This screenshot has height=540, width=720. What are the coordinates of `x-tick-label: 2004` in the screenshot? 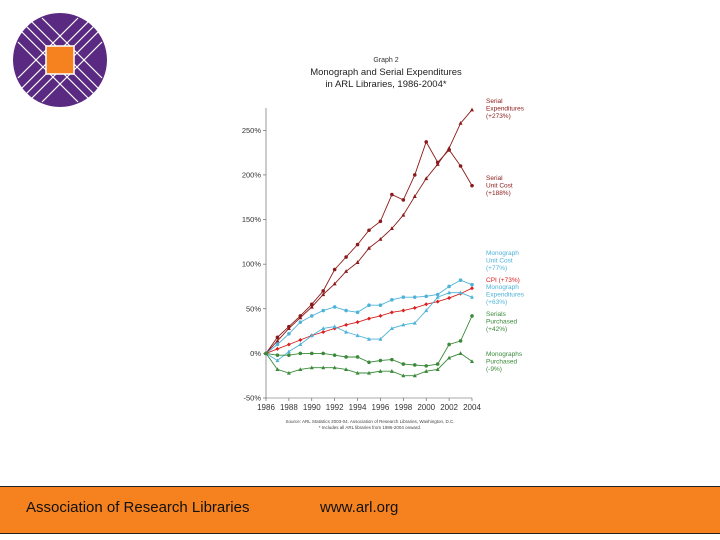 It's located at (472, 407).